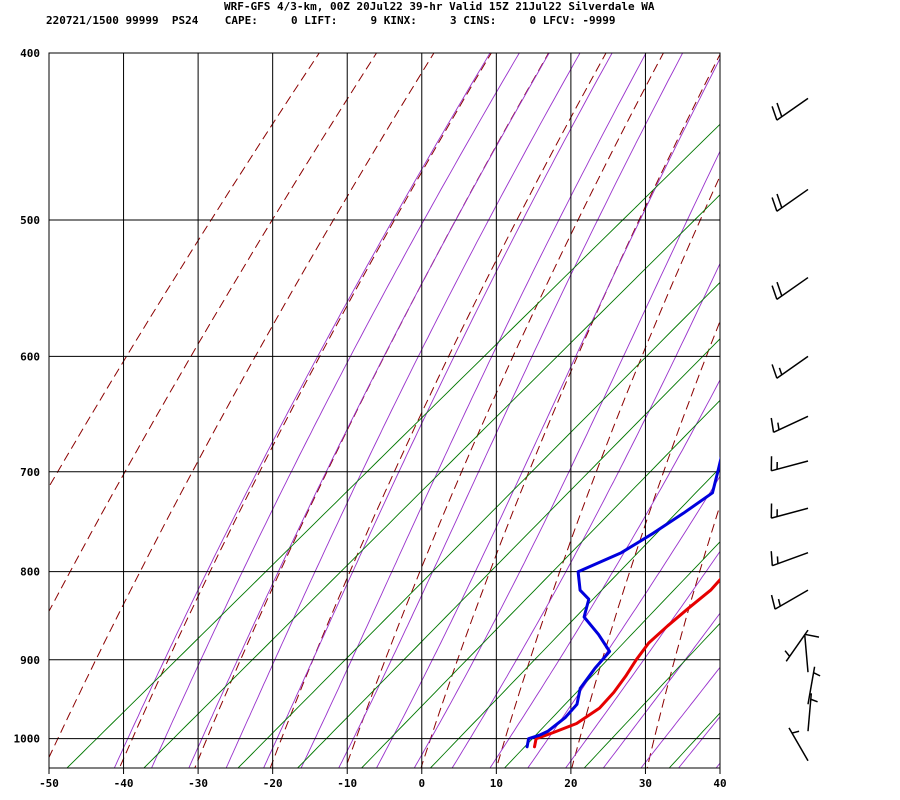 Image resolution: width=900 pixels, height=800 pixels. I want to click on wind-barbs, so click(795, 429).